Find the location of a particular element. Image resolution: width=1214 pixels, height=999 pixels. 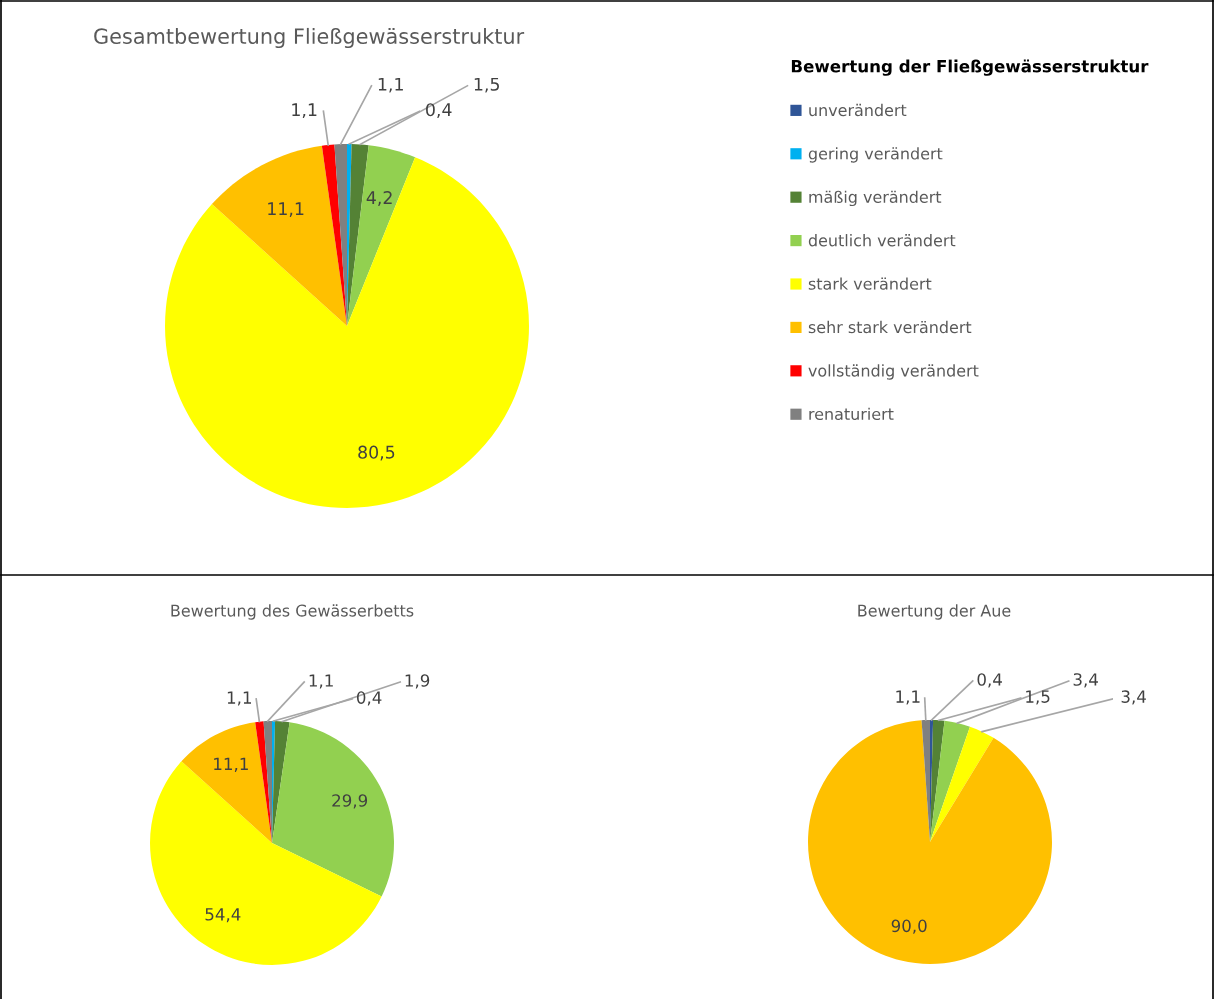

data-label: 1,9 is located at coordinates (417, 681).